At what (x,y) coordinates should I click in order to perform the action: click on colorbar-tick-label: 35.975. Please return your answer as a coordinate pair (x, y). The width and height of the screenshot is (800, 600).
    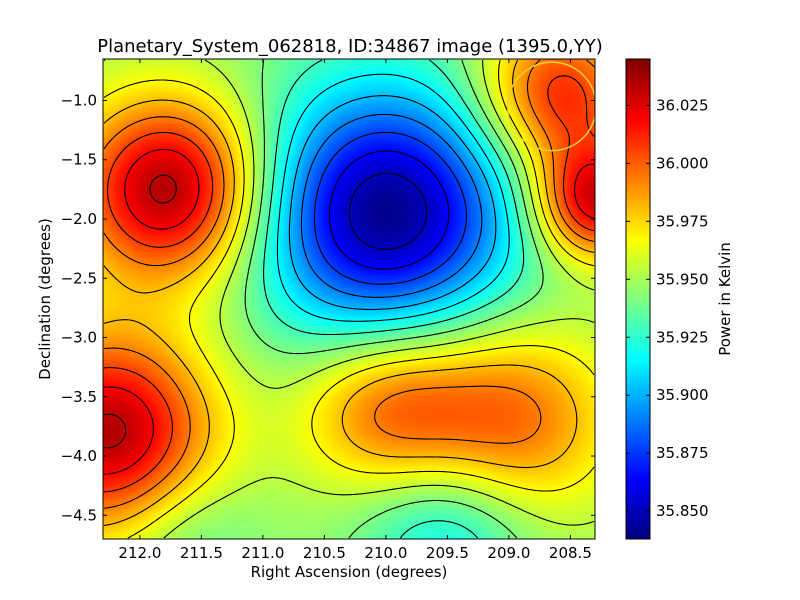
    Looking at the image, I should click on (682, 221).